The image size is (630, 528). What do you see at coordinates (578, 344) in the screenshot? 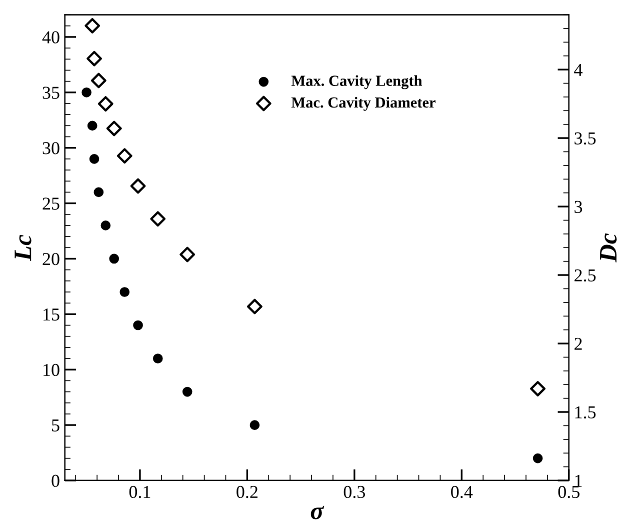
I see `y2-tick-label: 2` at bounding box center [578, 344].